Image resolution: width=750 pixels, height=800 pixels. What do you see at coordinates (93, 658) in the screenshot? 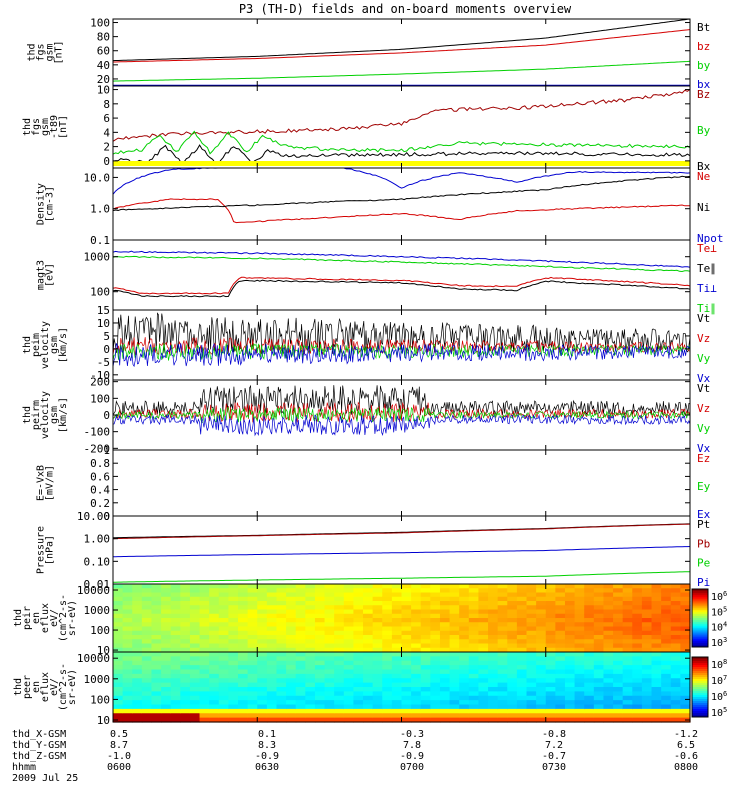
I see `y-tick-label: 10000` at bounding box center [93, 658].